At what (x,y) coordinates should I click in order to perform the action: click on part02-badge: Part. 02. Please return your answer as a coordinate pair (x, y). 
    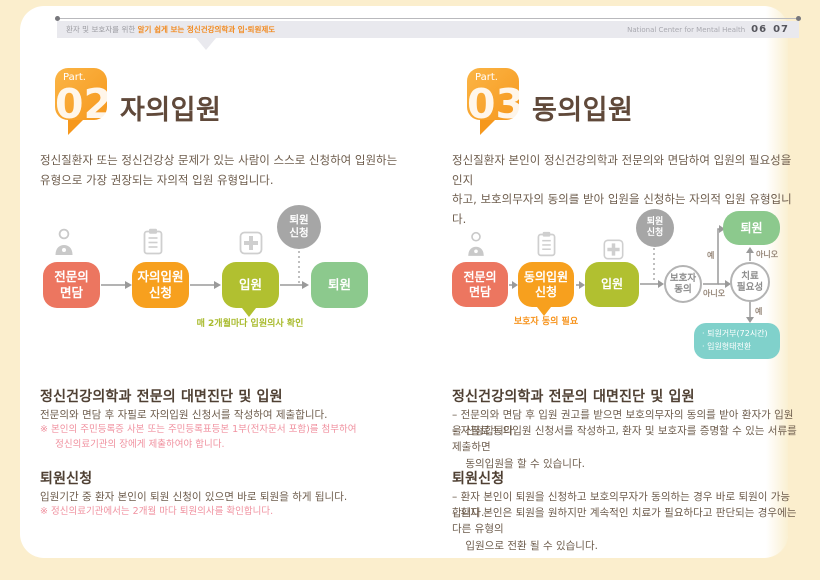
    Looking at the image, I should click on (83, 101).